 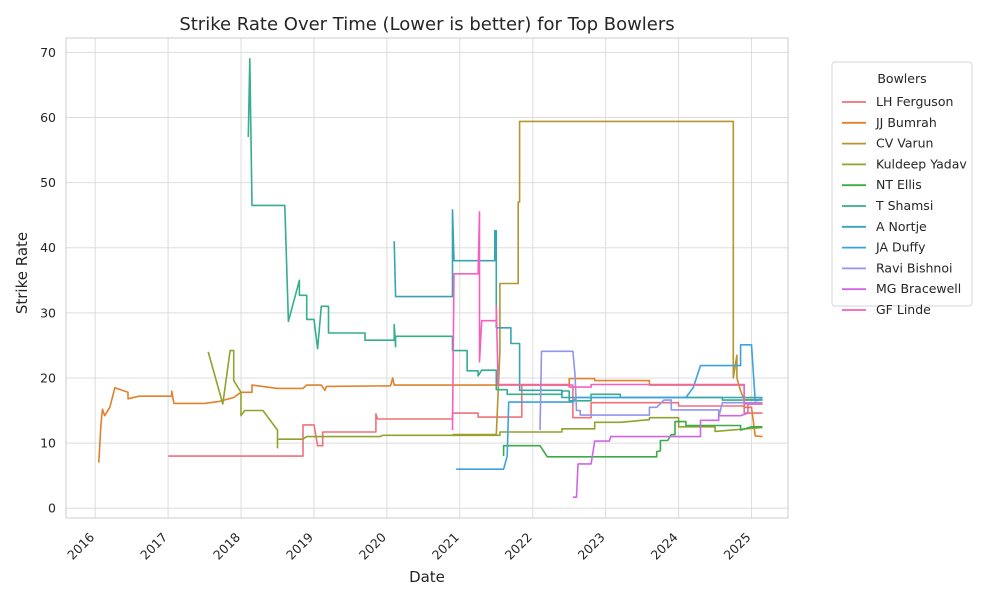 I want to click on x-axis-label: Date, so click(x=427, y=577).